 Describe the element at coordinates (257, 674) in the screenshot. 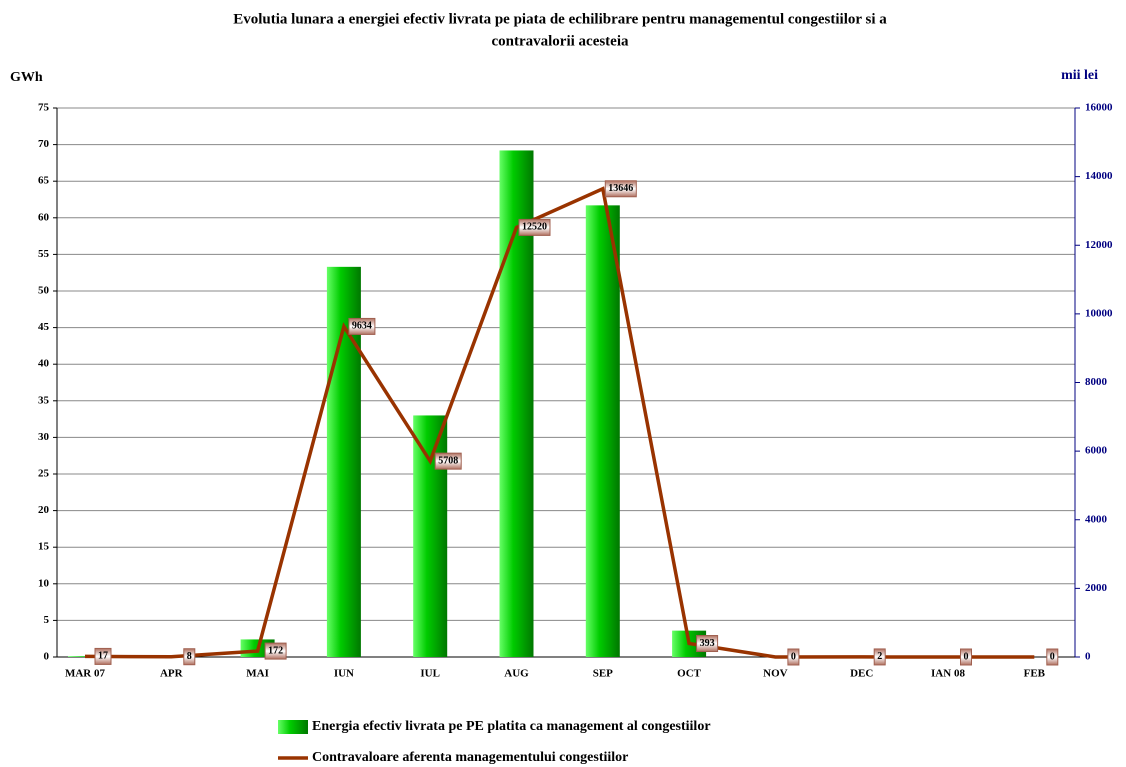

I see `x-tick-label: MAI` at that location.